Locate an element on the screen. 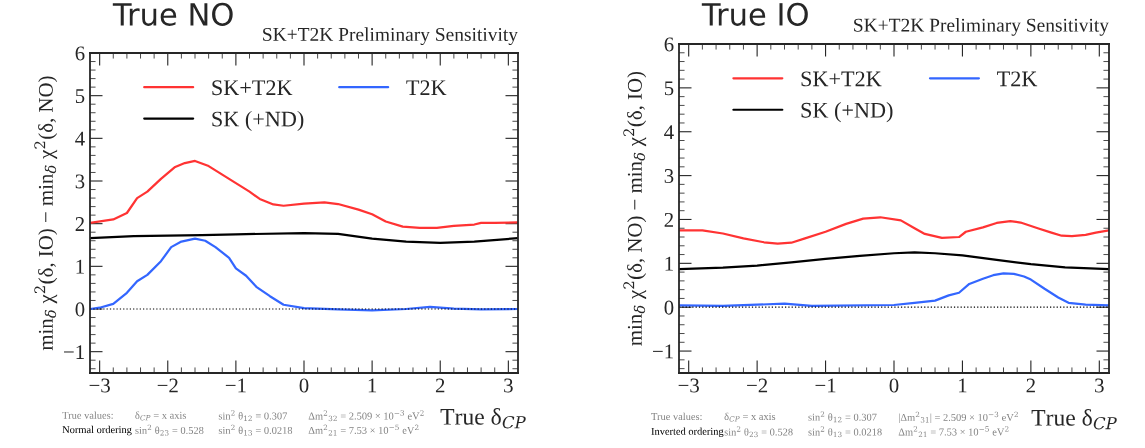 Image resolution: width=1145 pixels, height=448 pixels. text: Normal ordering is located at coordinates (97, 430).